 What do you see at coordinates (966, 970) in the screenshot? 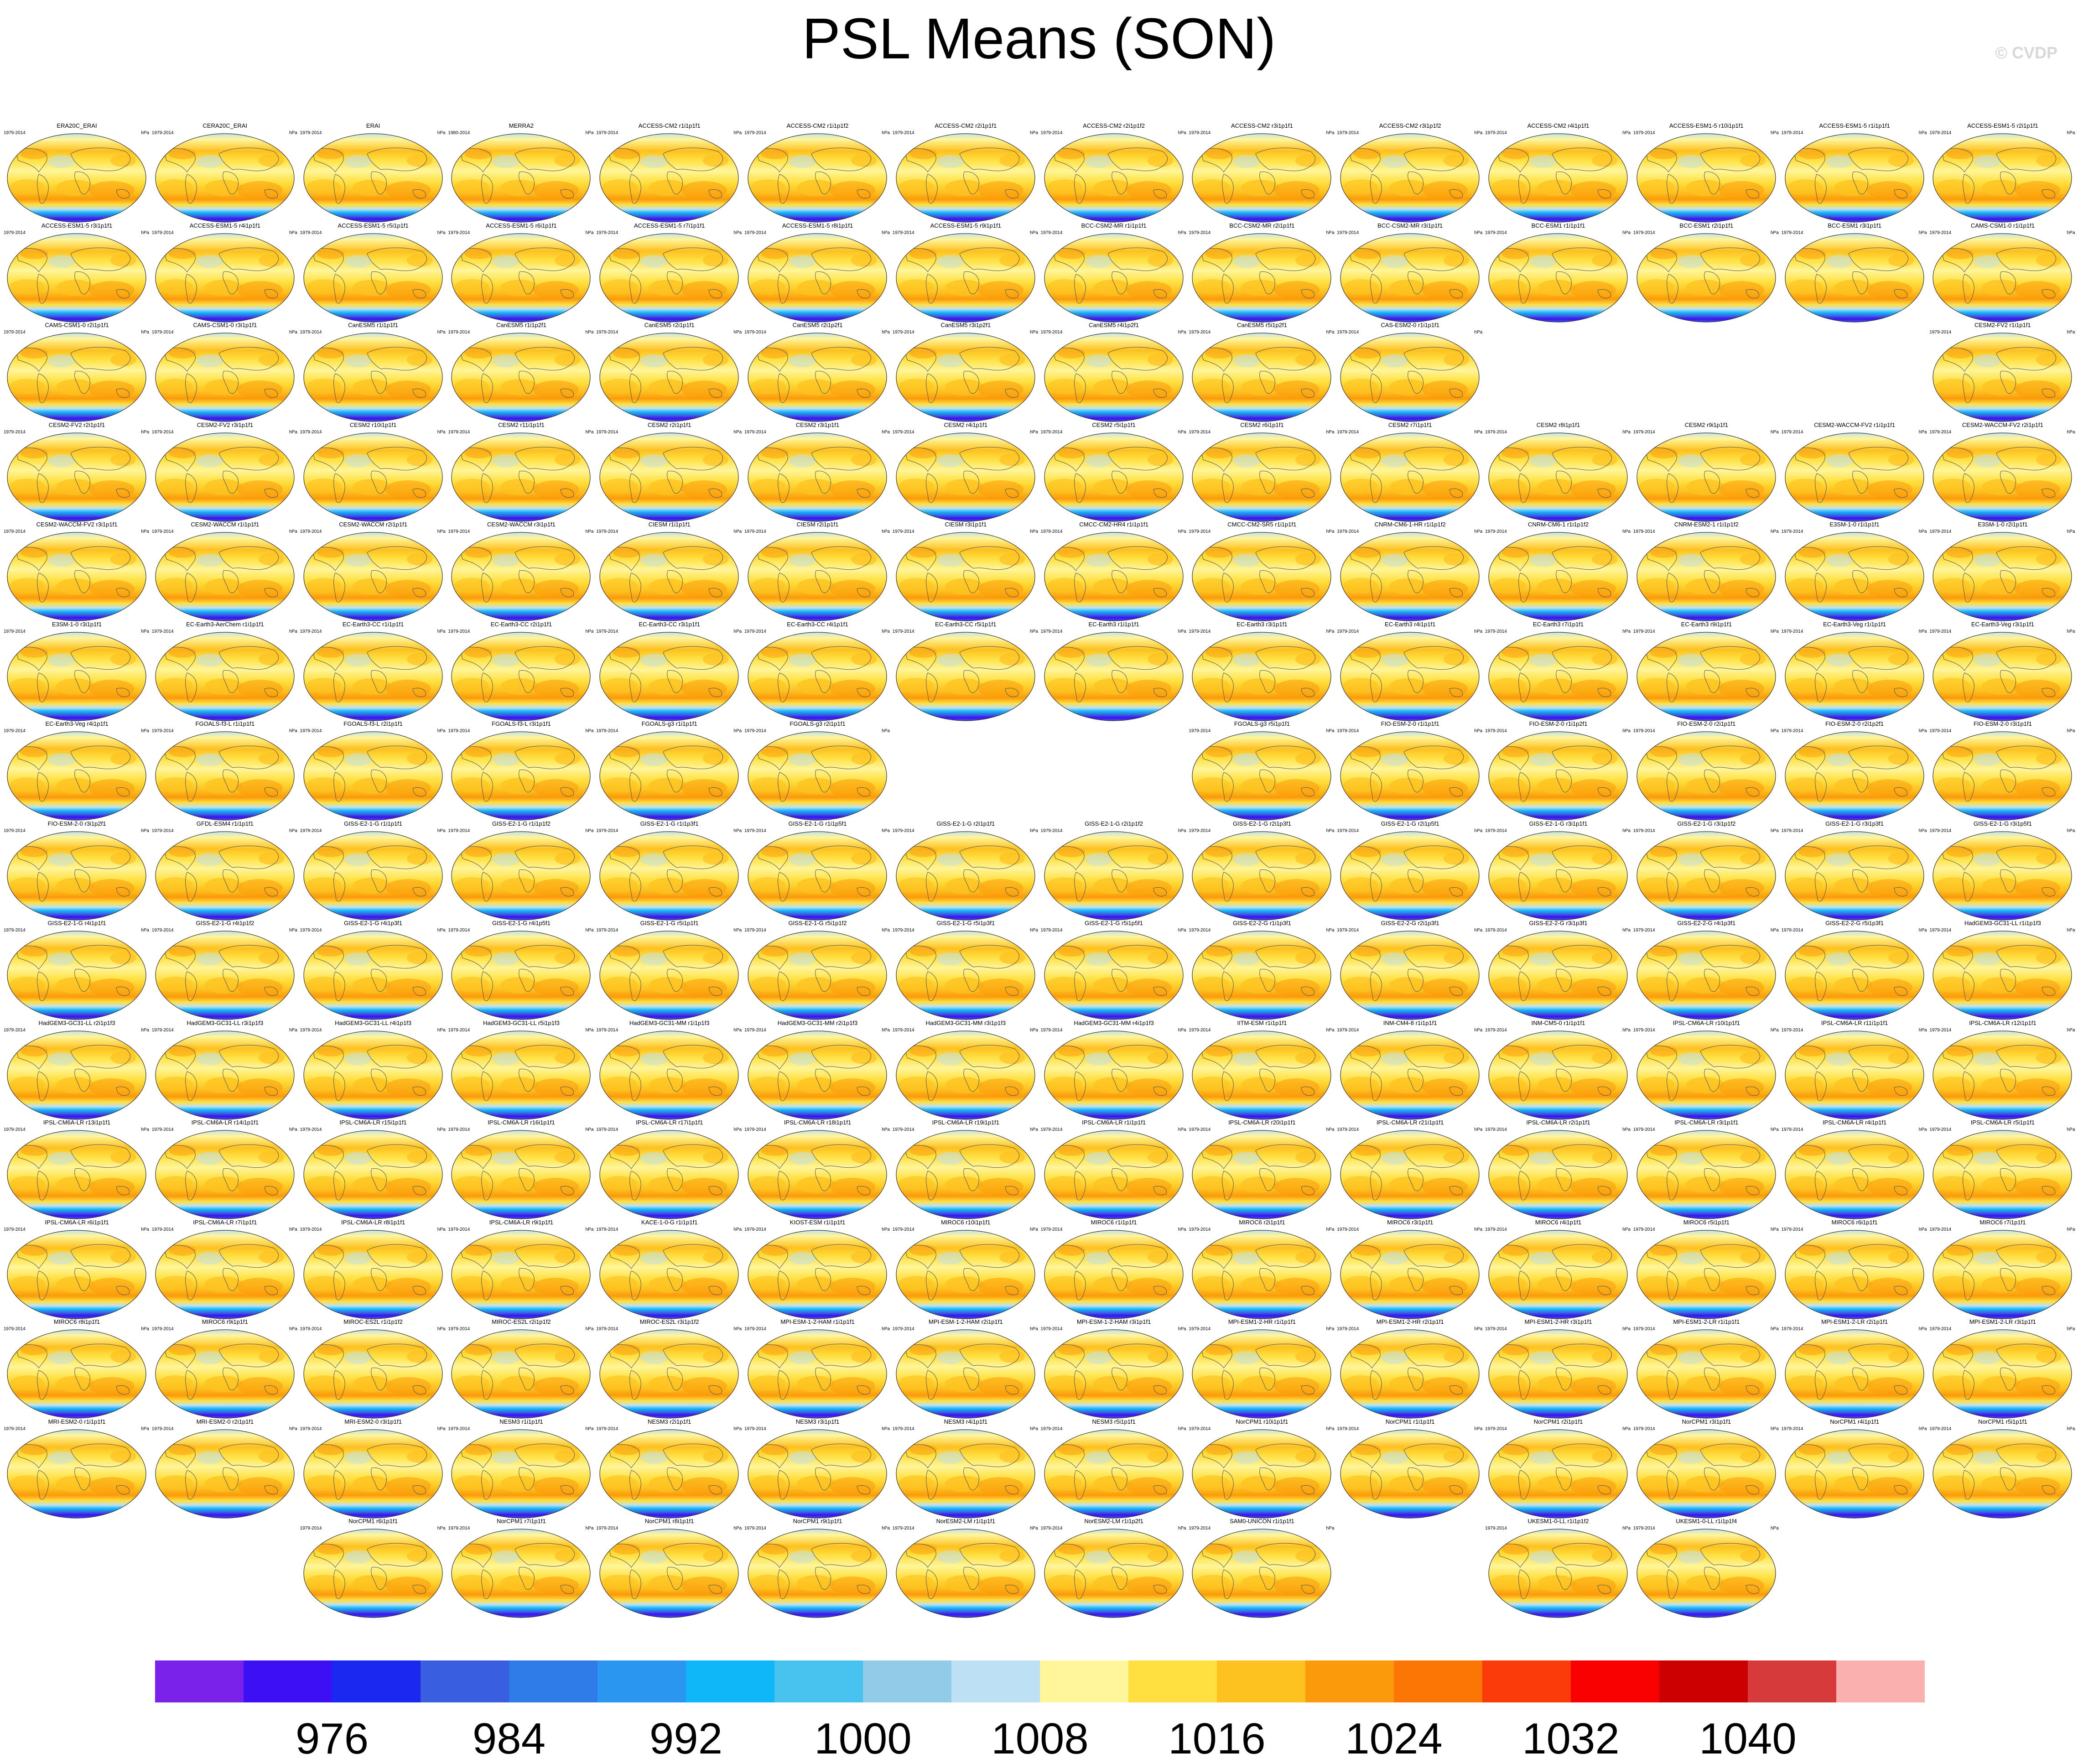
I see `map-panel: GISS-E2-1-G r5i1p3f1 1979-2014 hPa` at bounding box center [966, 970].